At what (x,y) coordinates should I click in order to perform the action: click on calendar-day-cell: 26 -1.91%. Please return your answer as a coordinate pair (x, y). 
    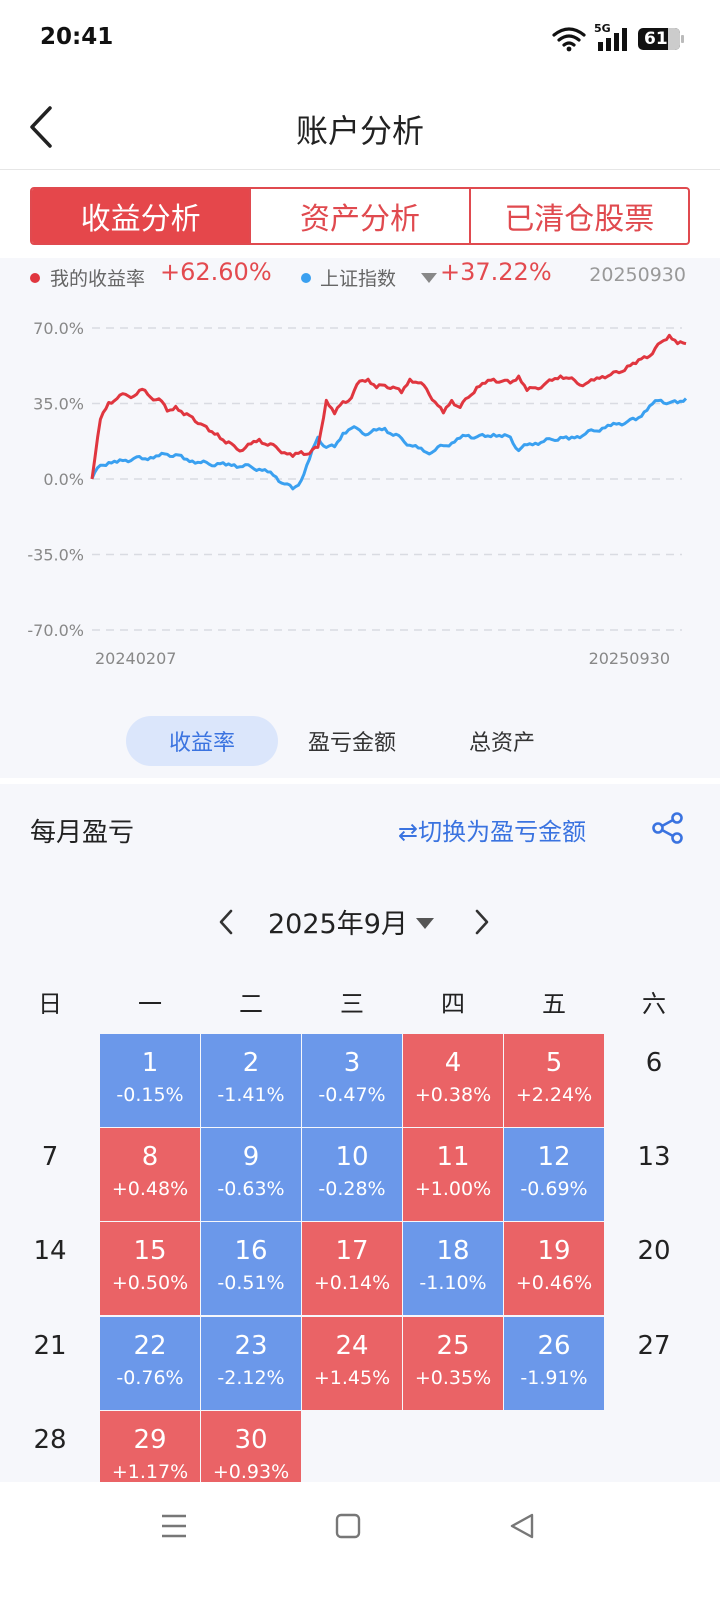
    Looking at the image, I should click on (554, 1363).